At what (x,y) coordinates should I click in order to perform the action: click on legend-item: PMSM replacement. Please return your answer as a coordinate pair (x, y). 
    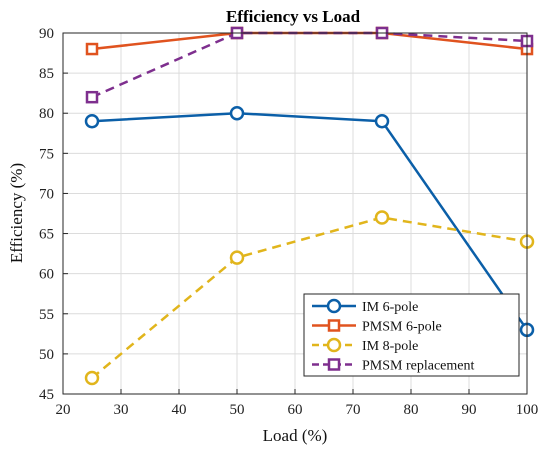
    Looking at the image, I should click on (393, 366).